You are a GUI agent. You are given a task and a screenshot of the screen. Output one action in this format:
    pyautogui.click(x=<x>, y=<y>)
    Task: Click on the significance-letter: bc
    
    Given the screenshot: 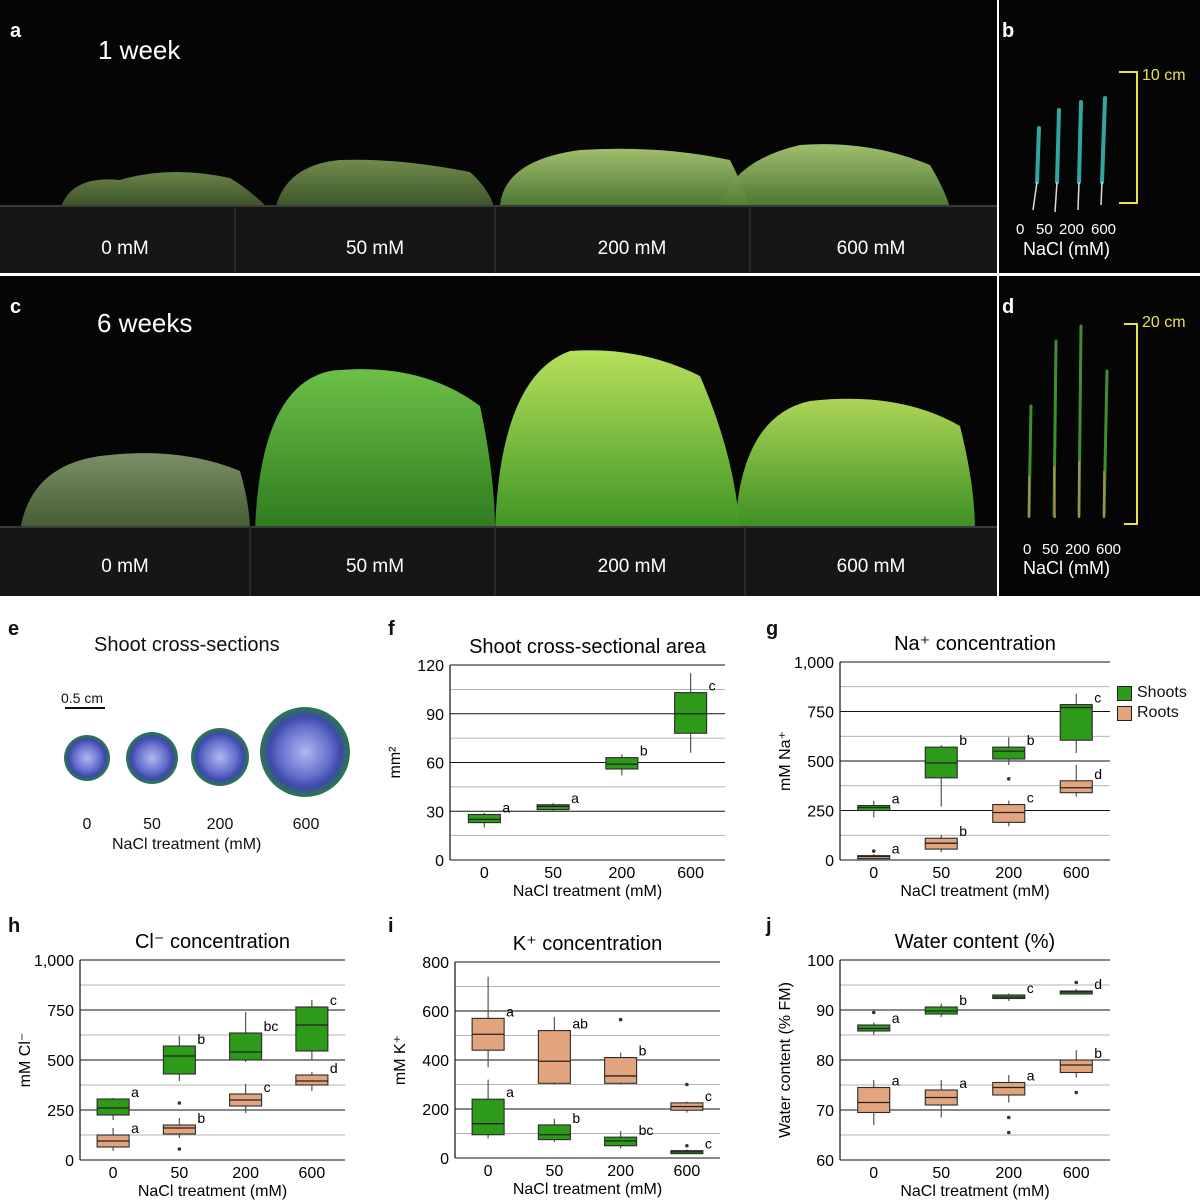 What is the action you would take?
    pyautogui.click(x=646, y=1130)
    